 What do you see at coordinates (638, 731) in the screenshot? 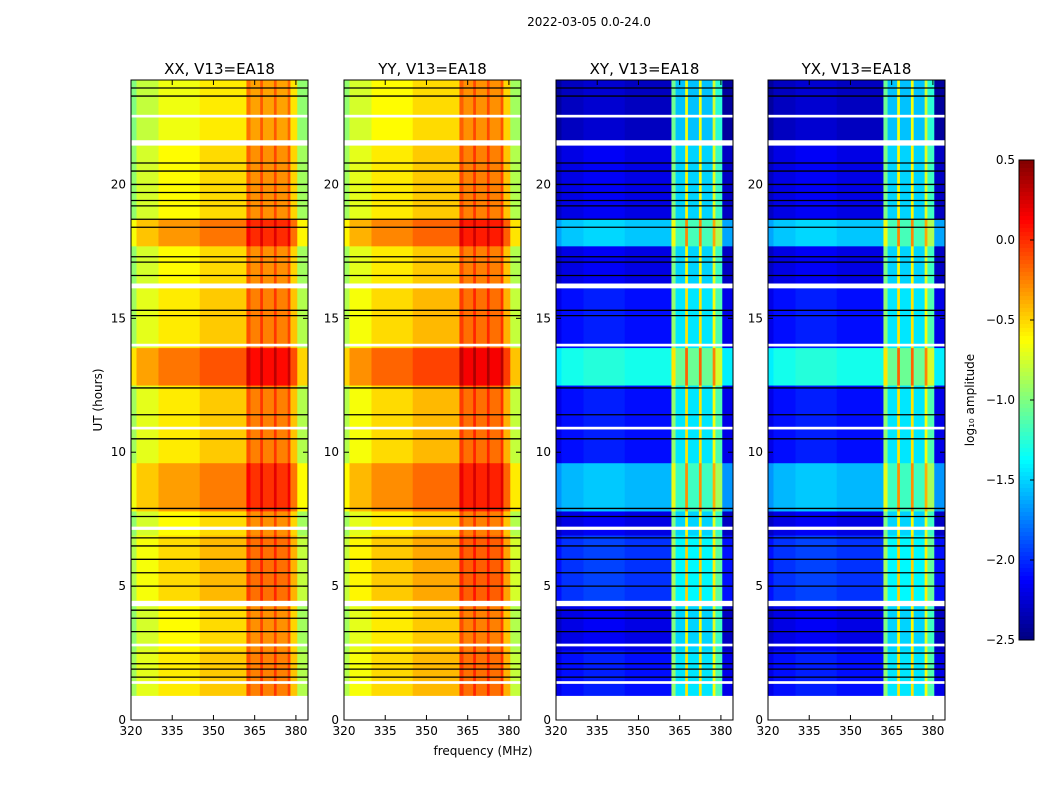
I see `x-tick-label: 350` at bounding box center [638, 731].